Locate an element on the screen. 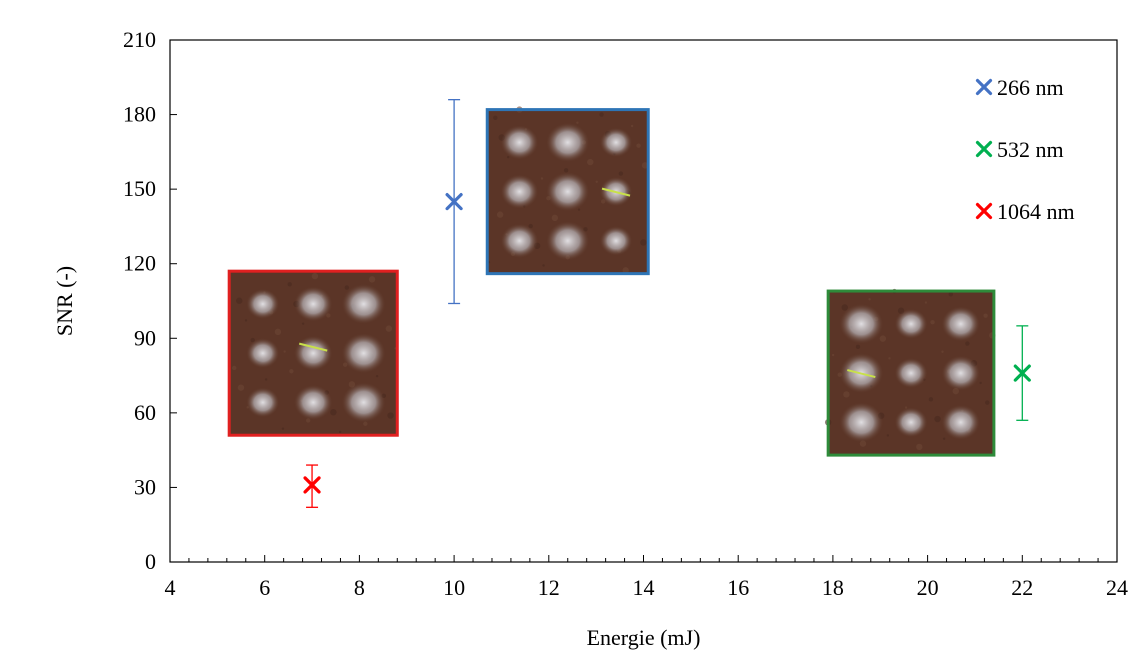  series-532-nm is located at coordinates (1022, 373).